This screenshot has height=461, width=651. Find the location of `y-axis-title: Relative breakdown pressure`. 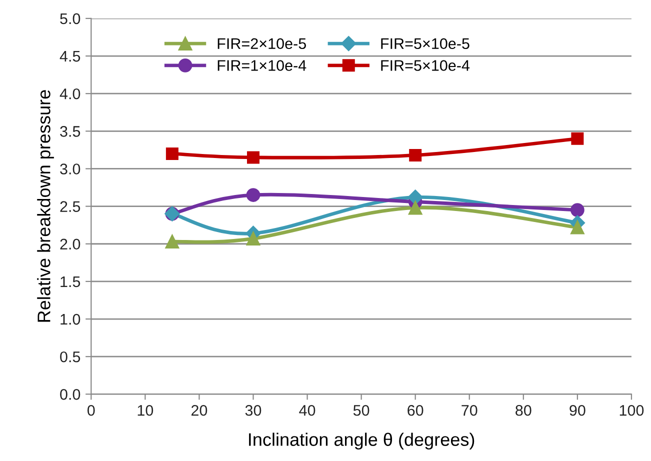

y-axis-title: Relative breakdown pressure is located at coordinates (45, 206).